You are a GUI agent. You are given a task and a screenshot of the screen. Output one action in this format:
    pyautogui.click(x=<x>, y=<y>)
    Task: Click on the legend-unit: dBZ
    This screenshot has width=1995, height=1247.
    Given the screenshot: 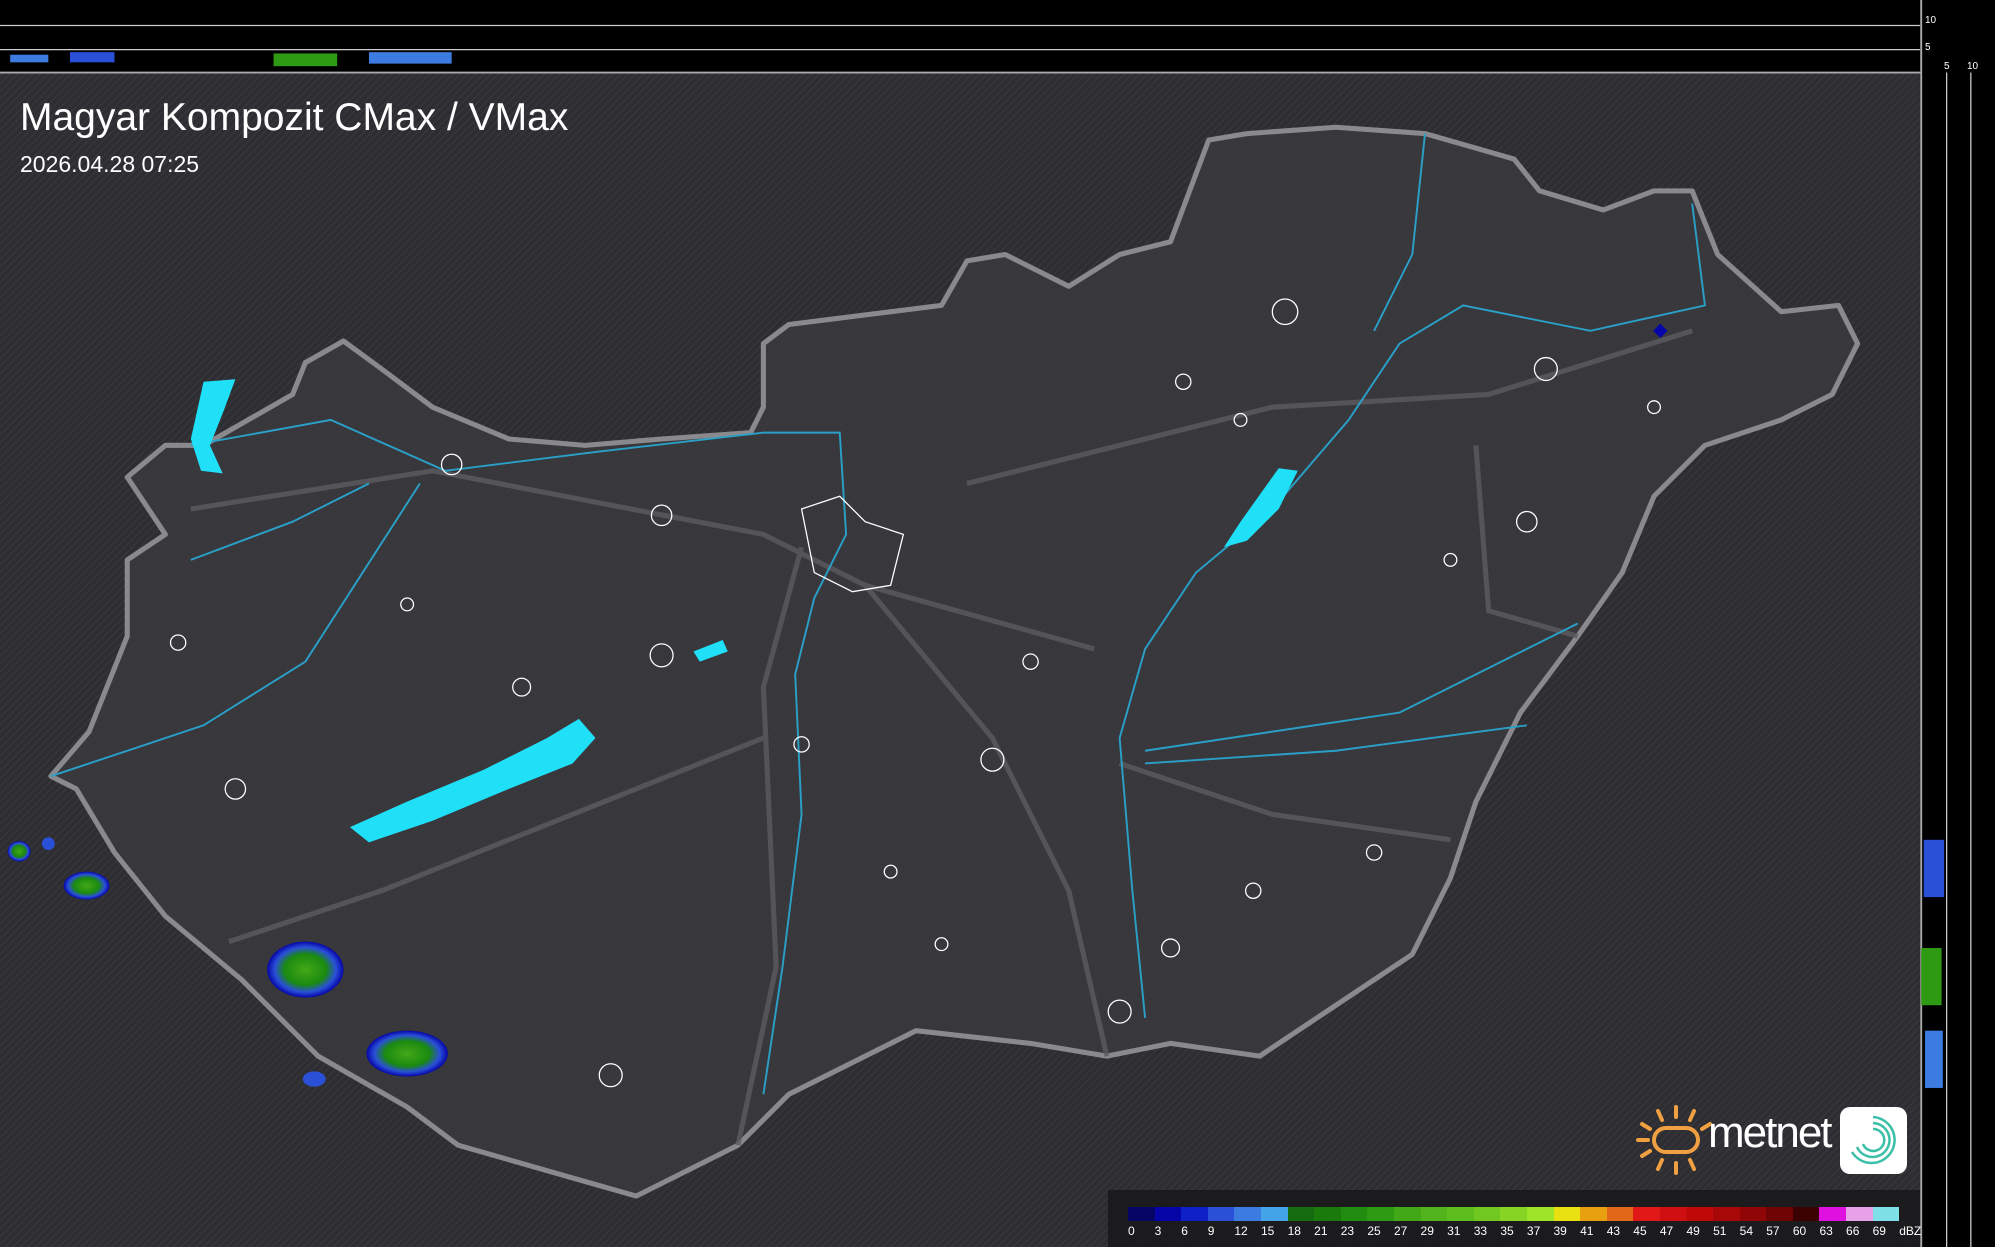 What is the action you would take?
    pyautogui.click(x=1910, y=1231)
    